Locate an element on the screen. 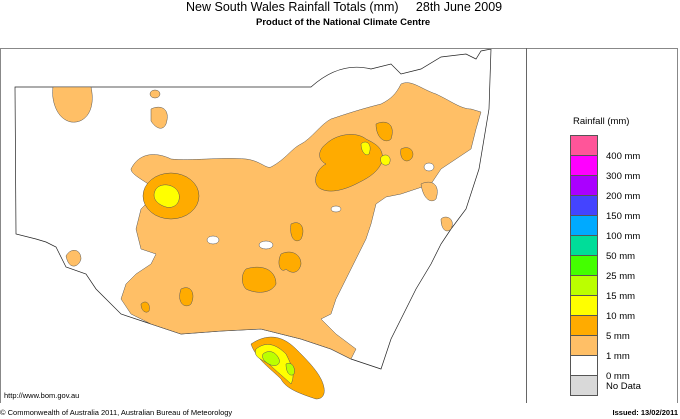  legend-label-15: 15 mm is located at coordinates (621, 296).